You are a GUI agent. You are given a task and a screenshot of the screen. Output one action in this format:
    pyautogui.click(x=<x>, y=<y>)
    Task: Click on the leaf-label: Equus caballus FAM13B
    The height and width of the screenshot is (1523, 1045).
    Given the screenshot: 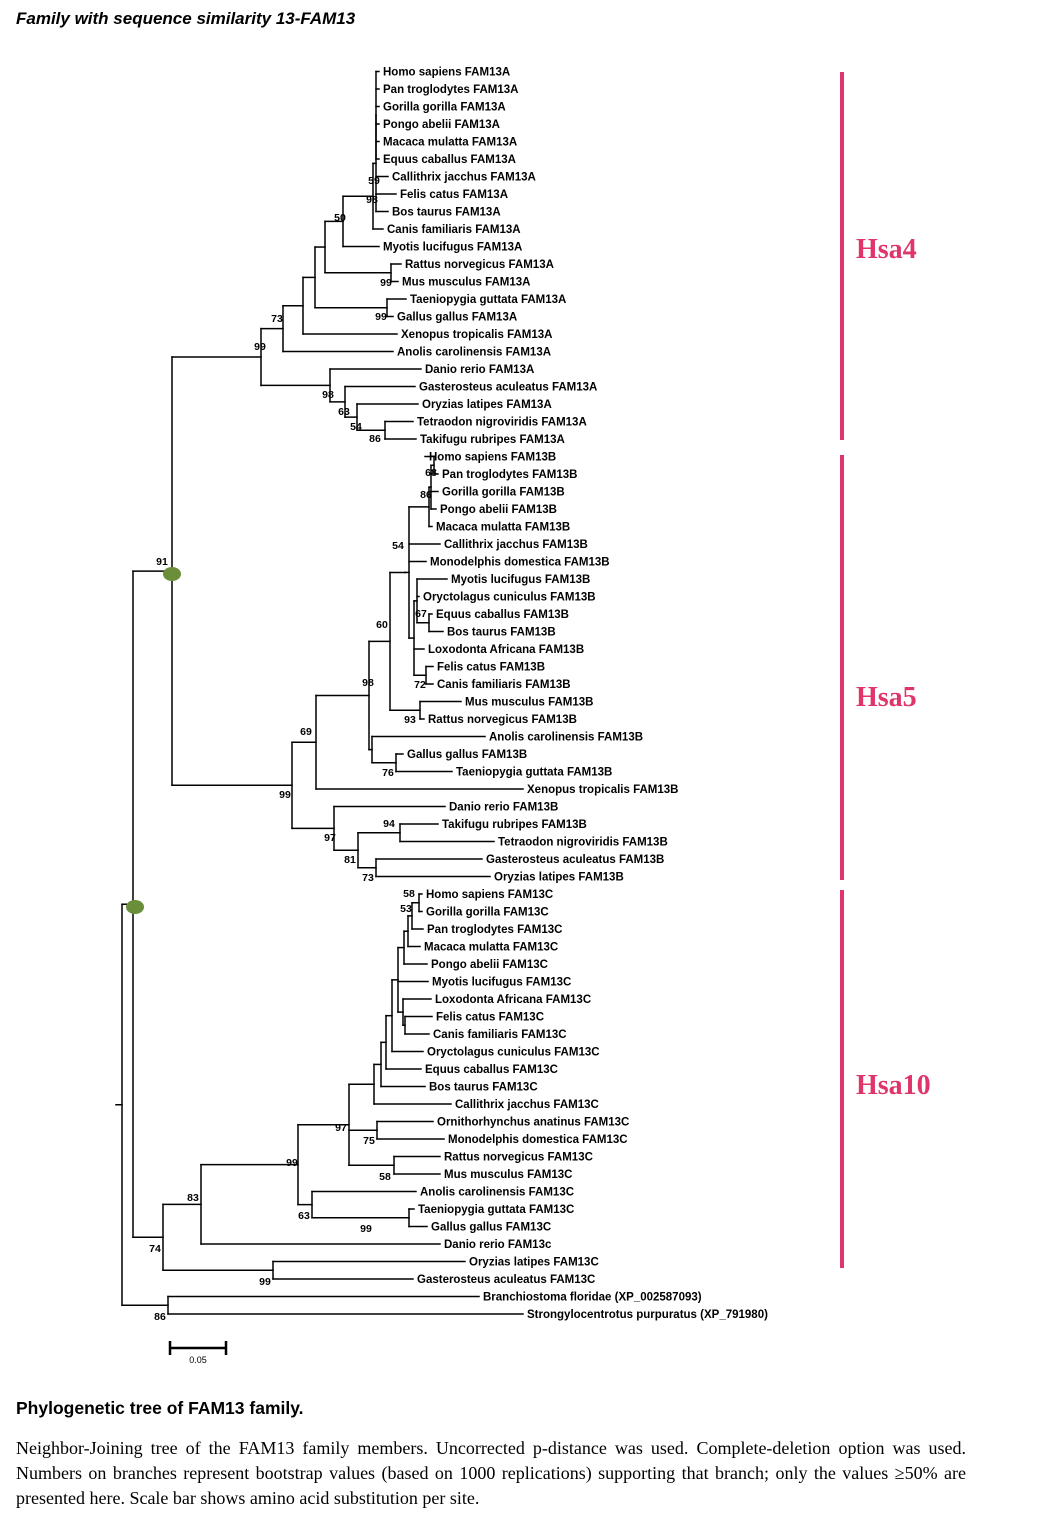 What is the action you would take?
    pyautogui.click(x=502, y=615)
    